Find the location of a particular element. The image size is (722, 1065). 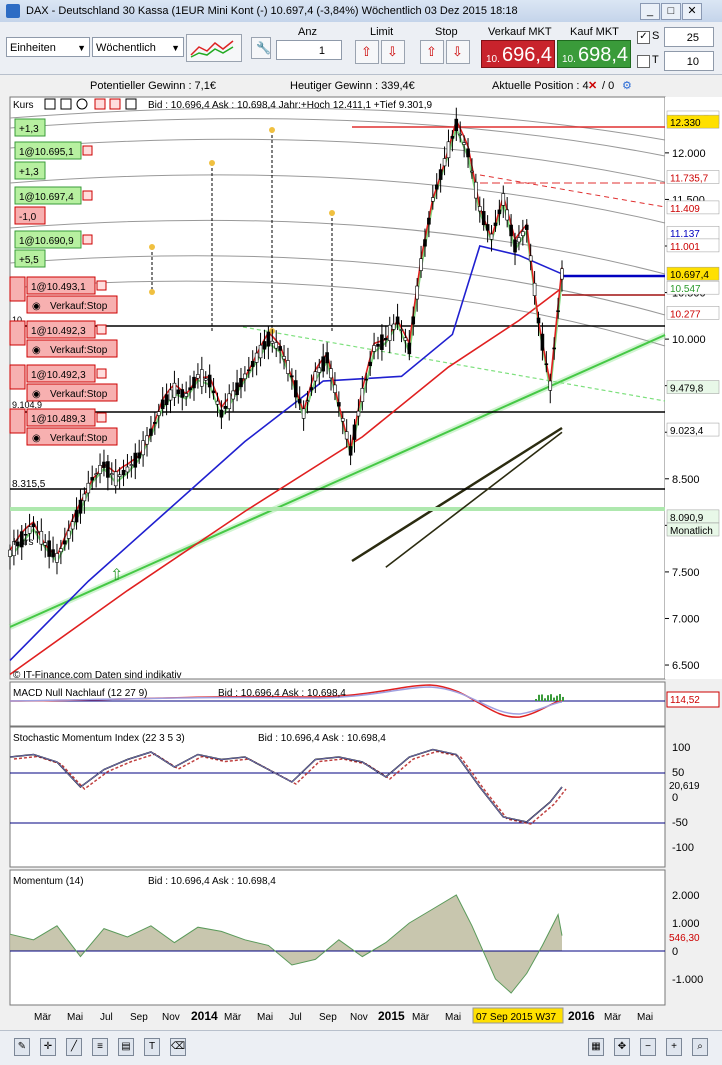

order-up-icon is located at coordinates (100, 104).